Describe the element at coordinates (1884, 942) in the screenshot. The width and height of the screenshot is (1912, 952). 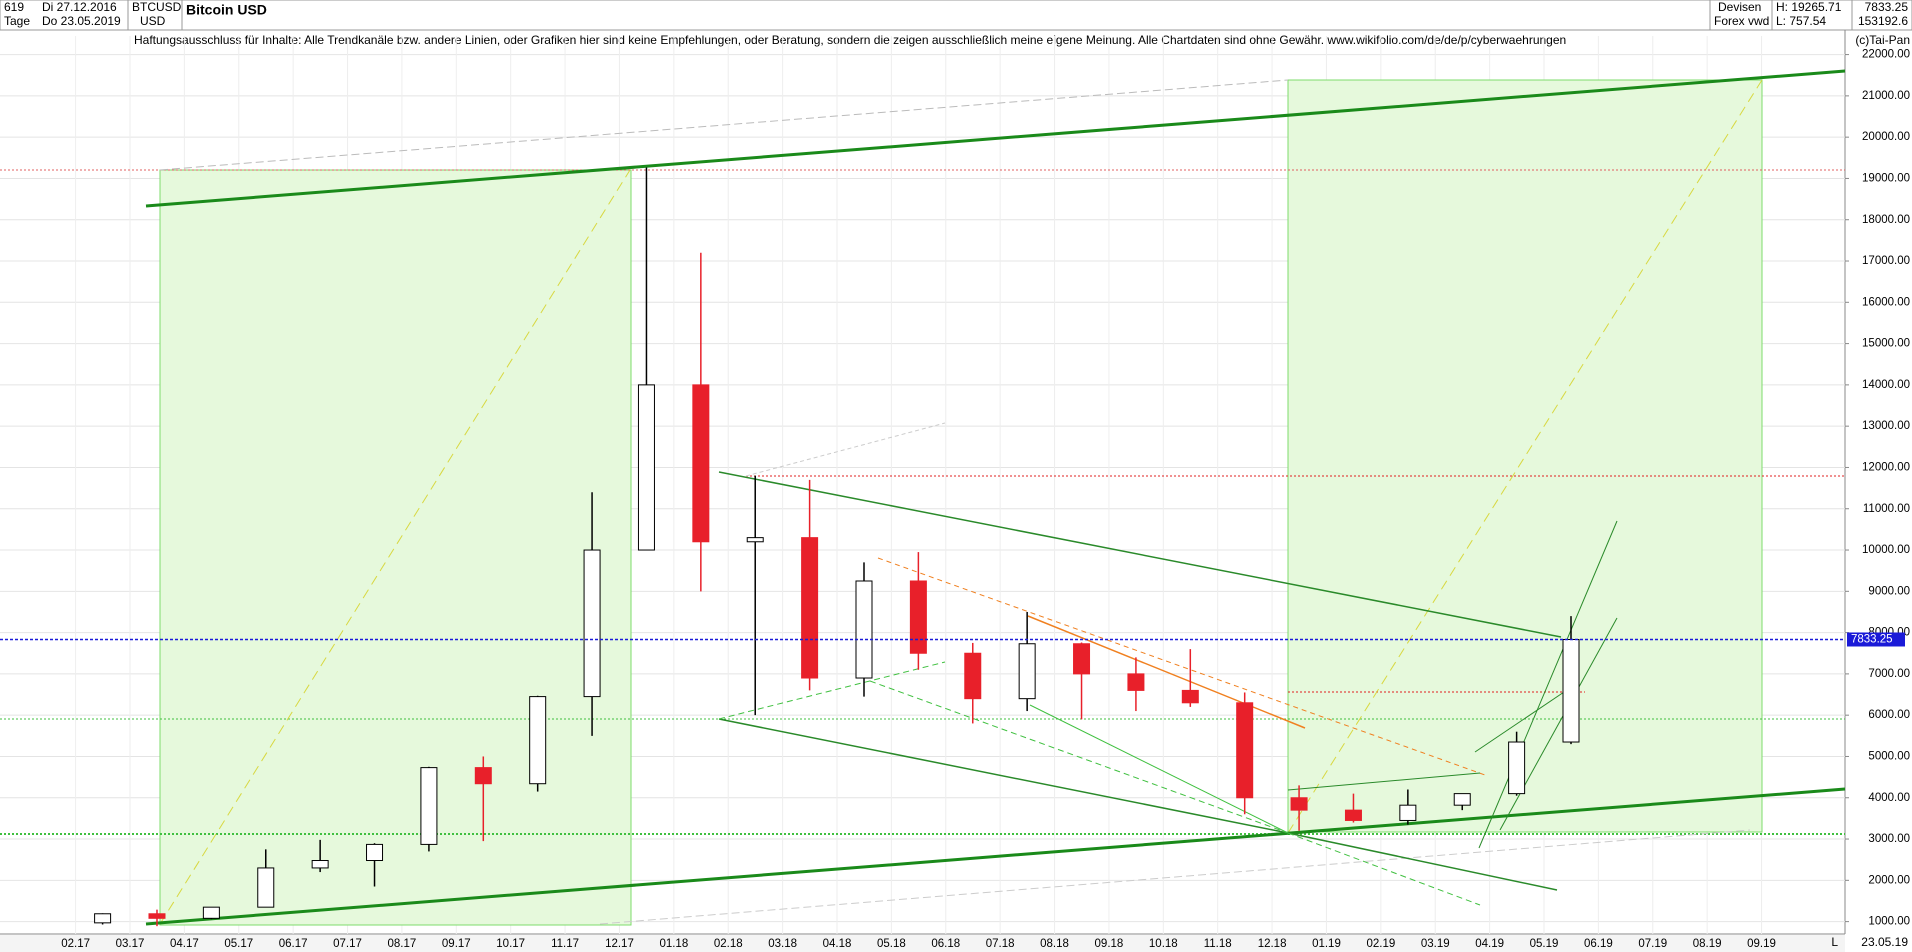
I see `date-label: 23.05.19` at that location.